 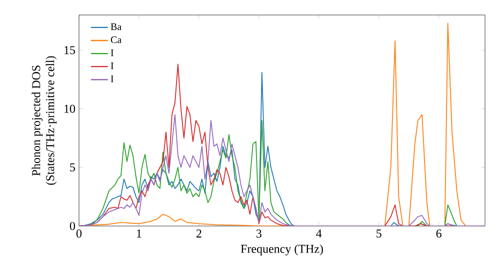 I want to click on x-tick-label: 2, so click(x=199, y=234).